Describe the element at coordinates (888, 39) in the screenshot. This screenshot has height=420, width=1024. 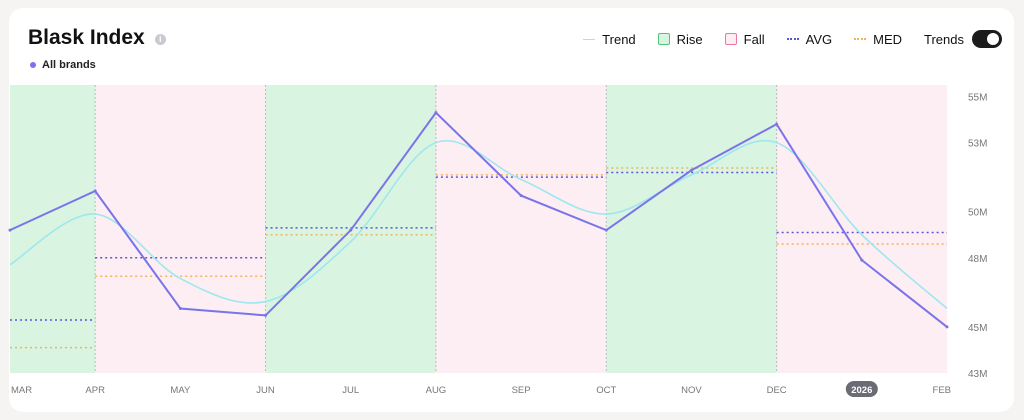
I see `legend-med-label: MED` at that location.